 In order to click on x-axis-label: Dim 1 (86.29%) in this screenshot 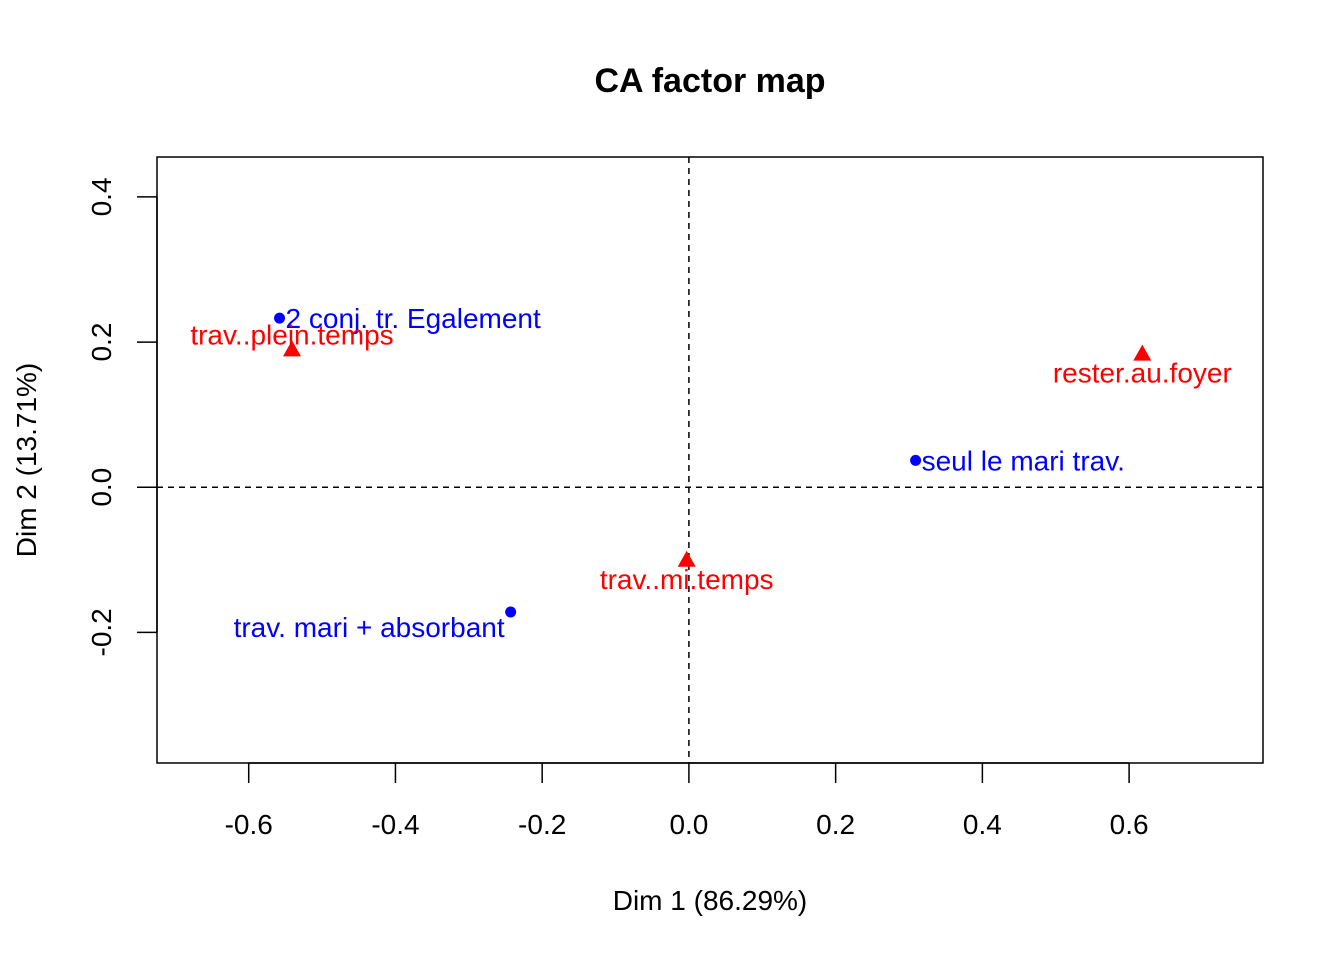, I will do `click(710, 900)`.